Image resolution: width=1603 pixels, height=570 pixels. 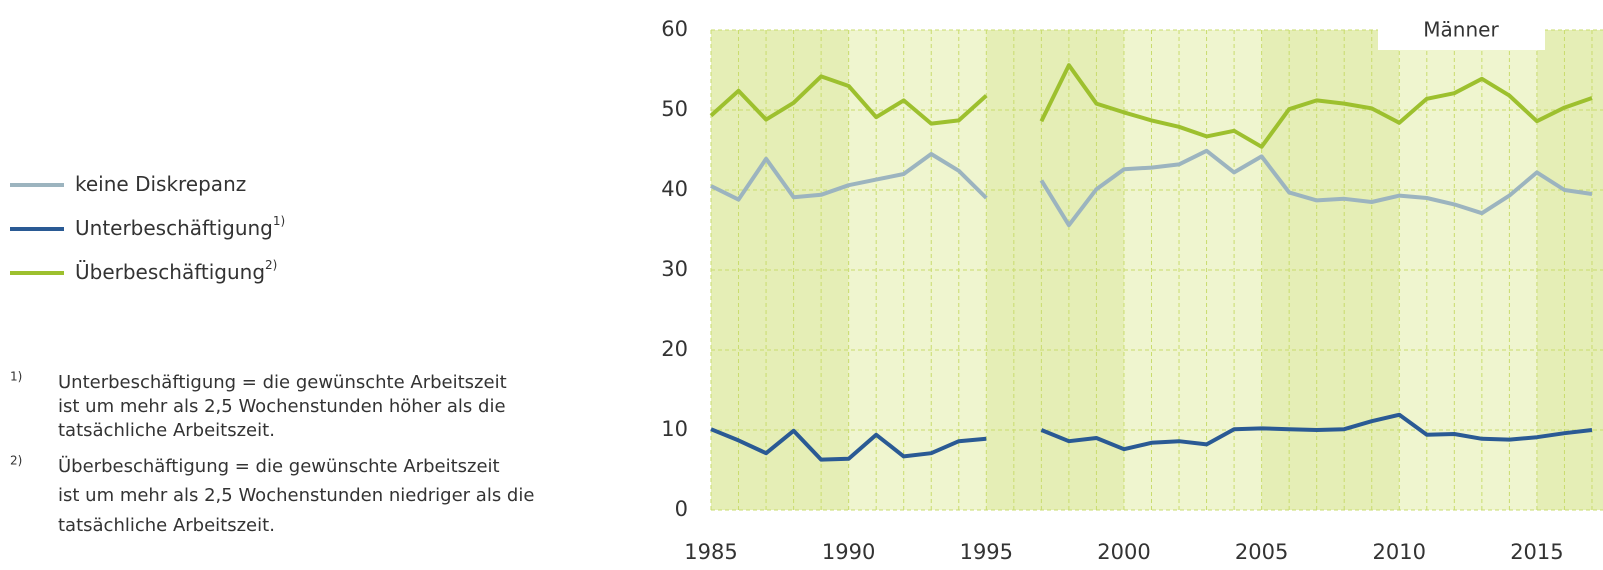 I want to click on x-tick-label: 1985, so click(x=710, y=552).